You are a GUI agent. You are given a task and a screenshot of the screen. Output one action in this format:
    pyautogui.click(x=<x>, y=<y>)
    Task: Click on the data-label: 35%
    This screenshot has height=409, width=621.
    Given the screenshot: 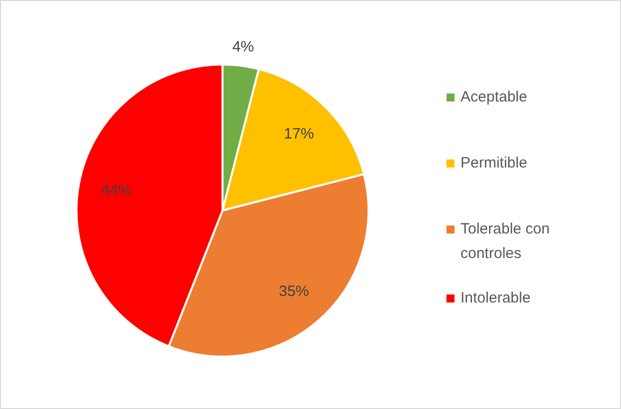 What is the action you would take?
    pyautogui.click(x=293, y=291)
    